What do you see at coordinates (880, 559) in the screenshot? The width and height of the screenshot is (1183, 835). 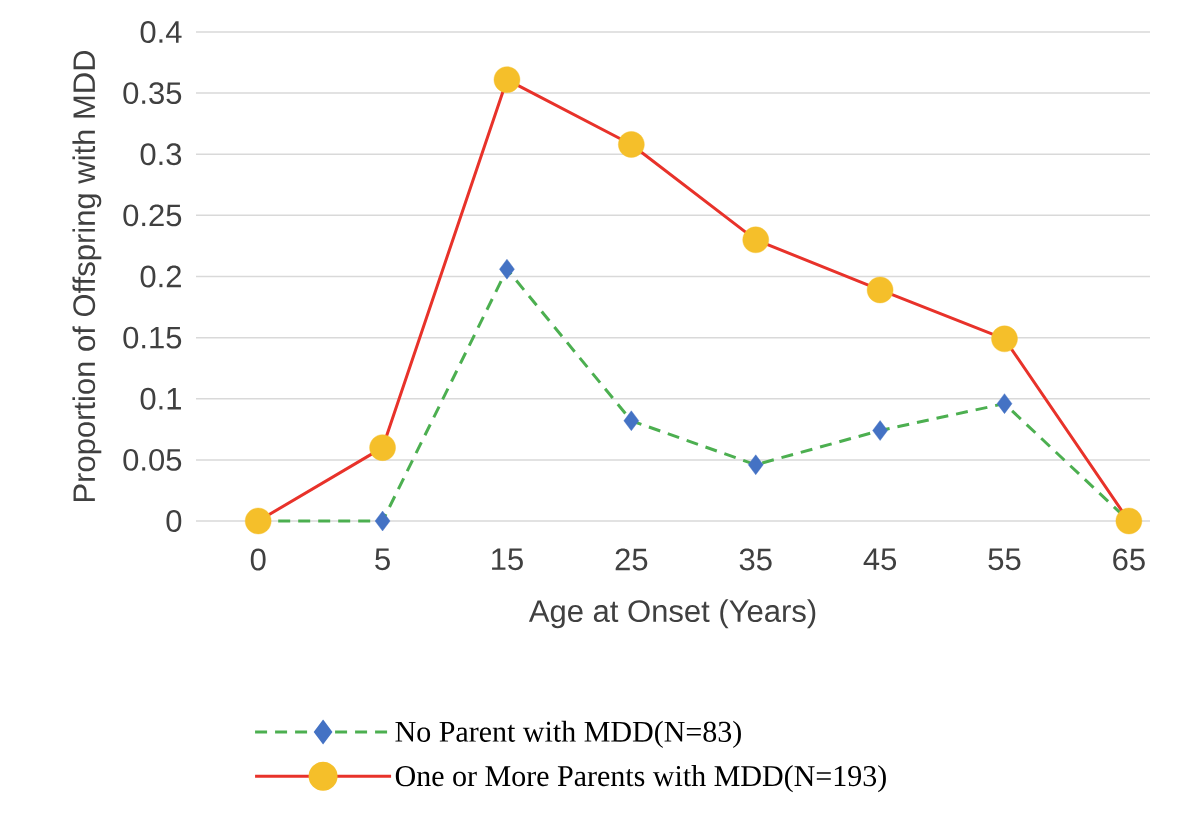 I see `x-tick-label: 45` at bounding box center [880, 559].